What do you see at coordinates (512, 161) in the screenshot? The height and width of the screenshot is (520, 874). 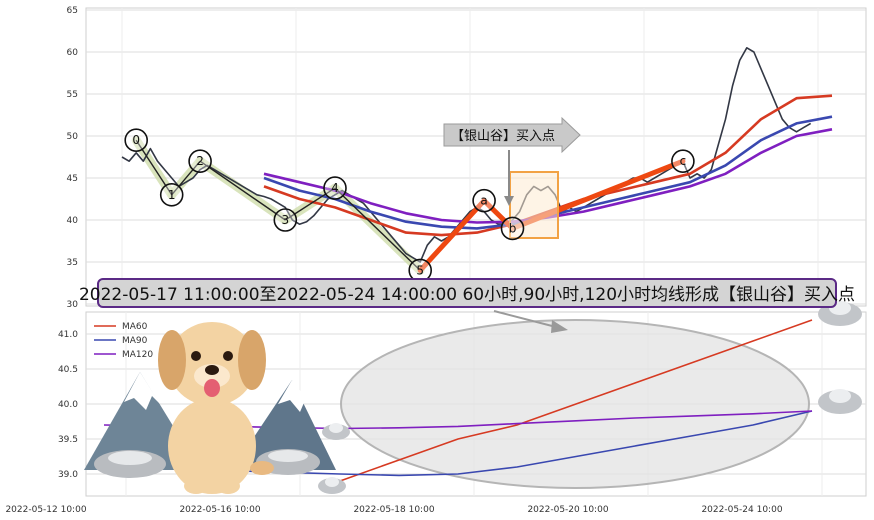 I see `top-callout: 【银山谷】买入点` at bounding box center [512, 161].